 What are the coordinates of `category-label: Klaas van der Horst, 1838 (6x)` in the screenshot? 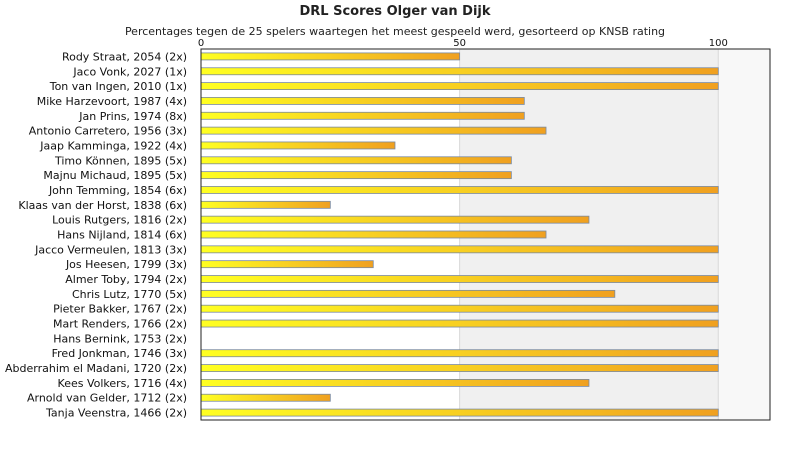 It's located at (102, 205).